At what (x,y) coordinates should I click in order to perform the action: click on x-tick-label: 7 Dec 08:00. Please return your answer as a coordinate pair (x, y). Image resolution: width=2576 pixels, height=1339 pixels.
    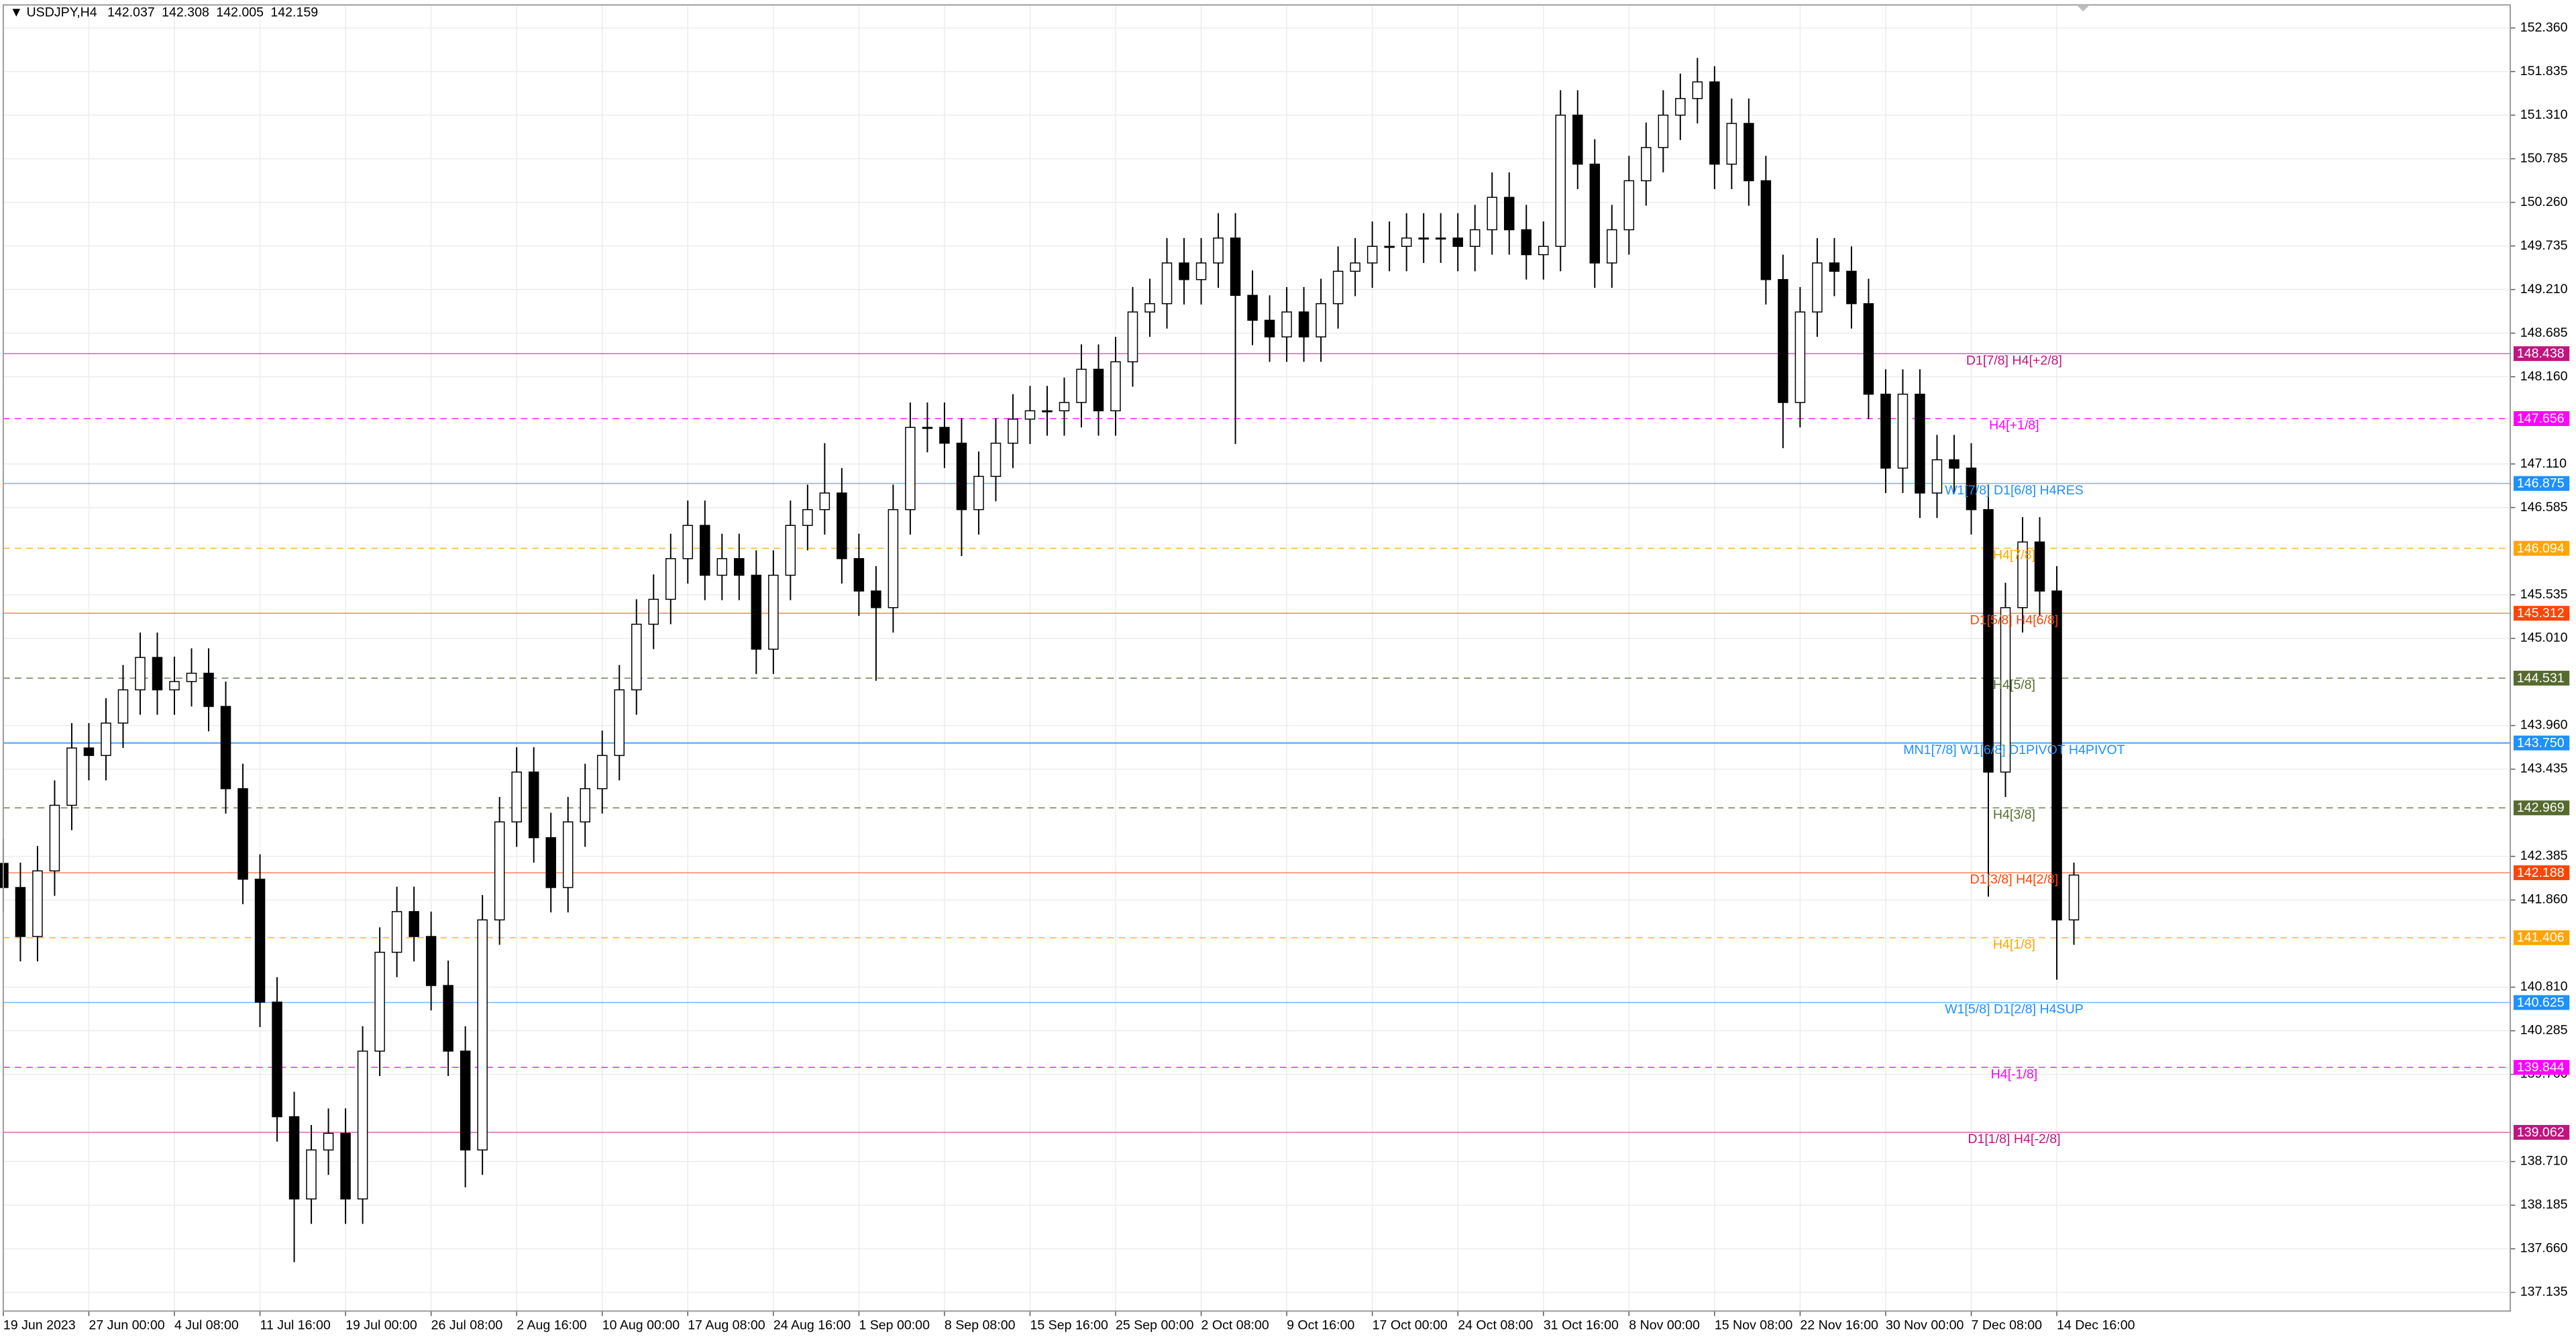
    Looking at the image, I should click on (2006, 1325).